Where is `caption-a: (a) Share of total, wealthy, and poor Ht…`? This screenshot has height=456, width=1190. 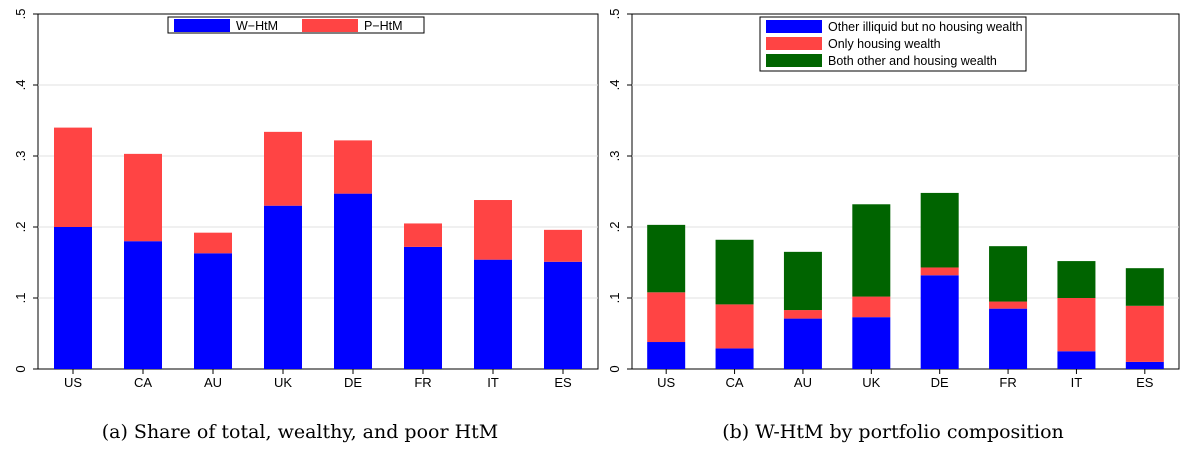 caption-a: (a) Share of total, wealthy, and poor Ht… is located at coordinates (300, 432).